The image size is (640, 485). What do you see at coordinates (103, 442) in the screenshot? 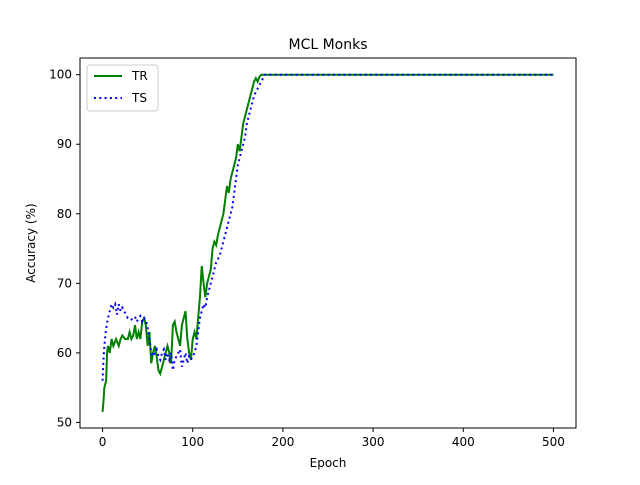
I see `x-tick-label: 0` at bounding box center [103, 442].